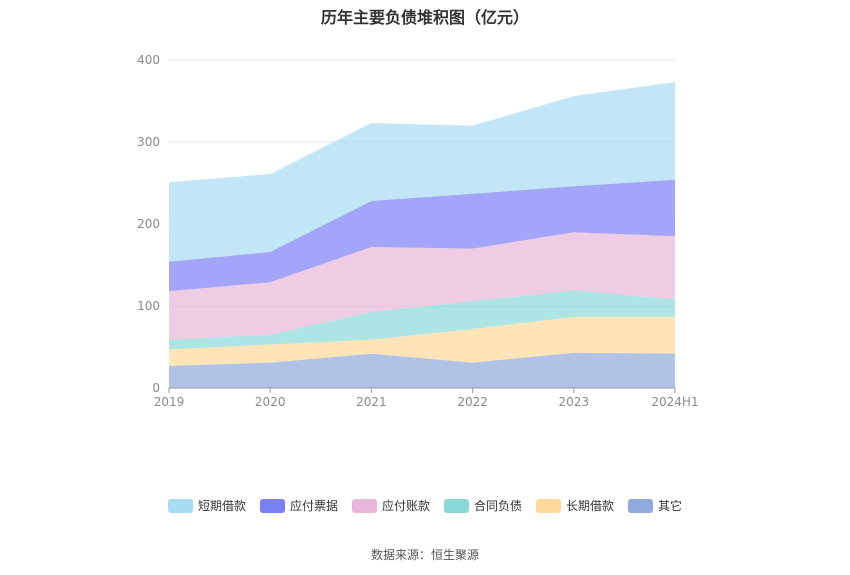 The image size is (850, 575). What do you see at coordinates (371, 402) in the screenshot?
I see `x-tick-label: 2021` at bounding box center [371, 402].